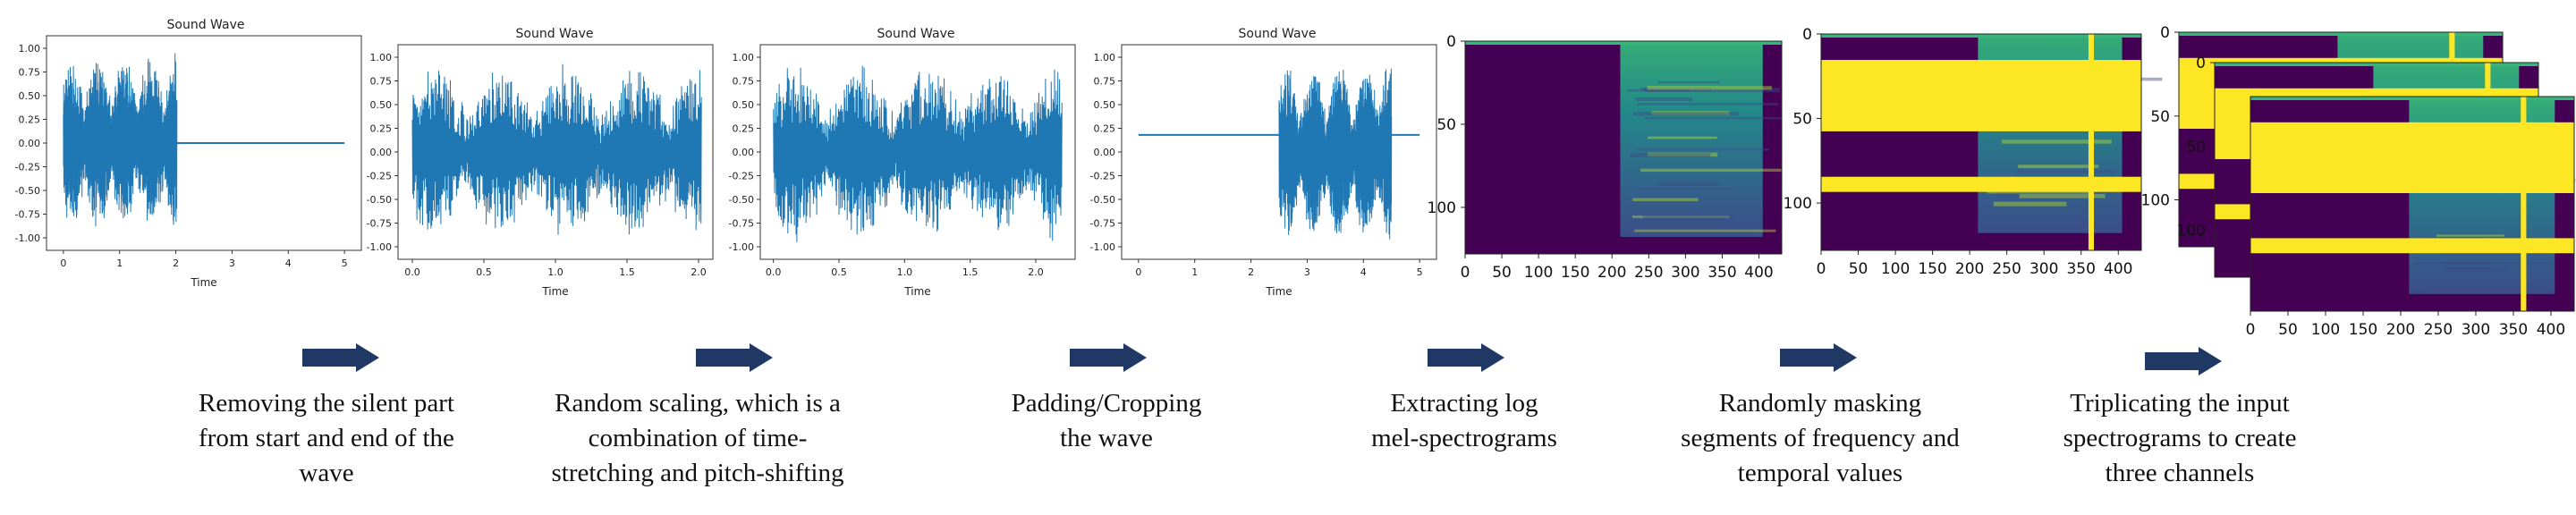 The width and height of the screenshot is (2576, 515). What do you see at coordinates (1820, 438) in the screenshot?
I see `caption-line: segments of frequency and` at bounding box center [1820, 438].